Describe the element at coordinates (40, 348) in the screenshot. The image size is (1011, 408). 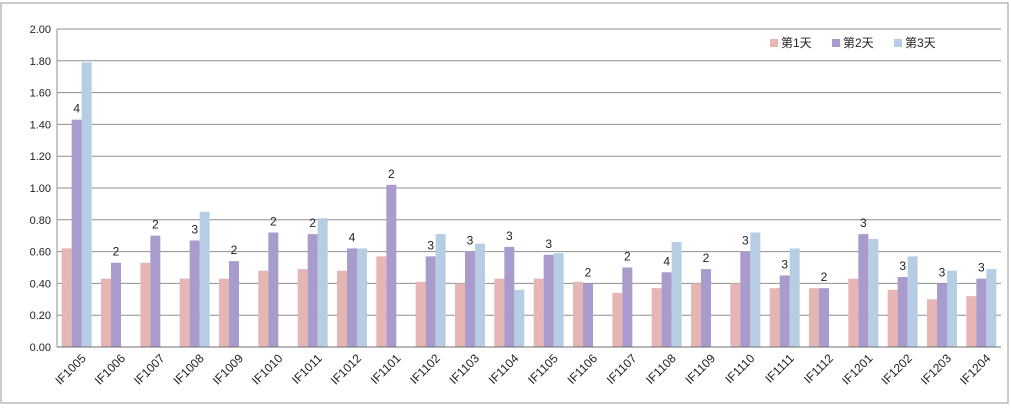
I see `y-tick-label: 0.00` at that location.